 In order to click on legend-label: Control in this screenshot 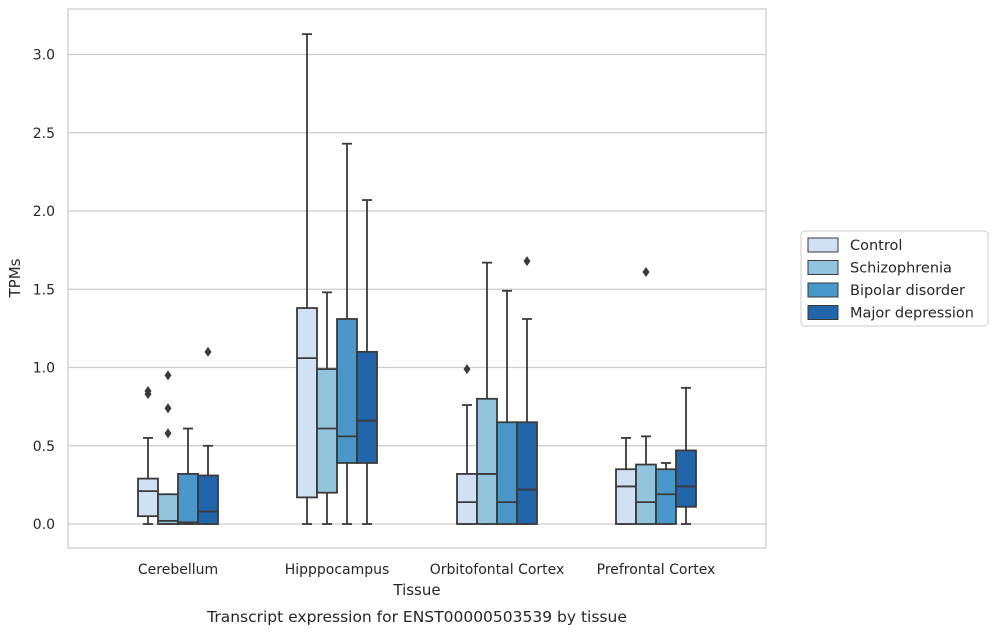, I will do `click(876, 246)`.